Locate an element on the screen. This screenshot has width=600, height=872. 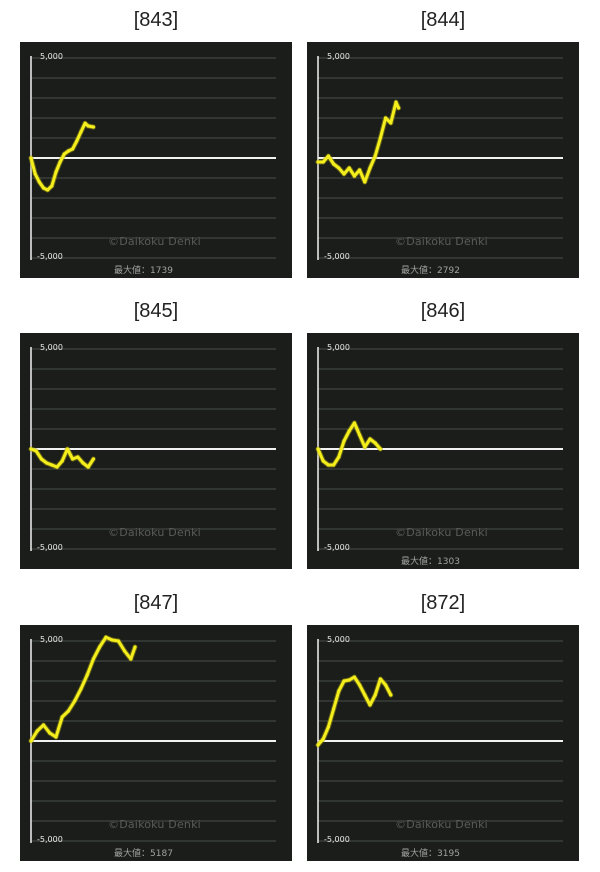
chart-cell: [872] 5,000 -5,000 ©Daikoku Denki 最大値：3195 is located at coordinates (443, 722).